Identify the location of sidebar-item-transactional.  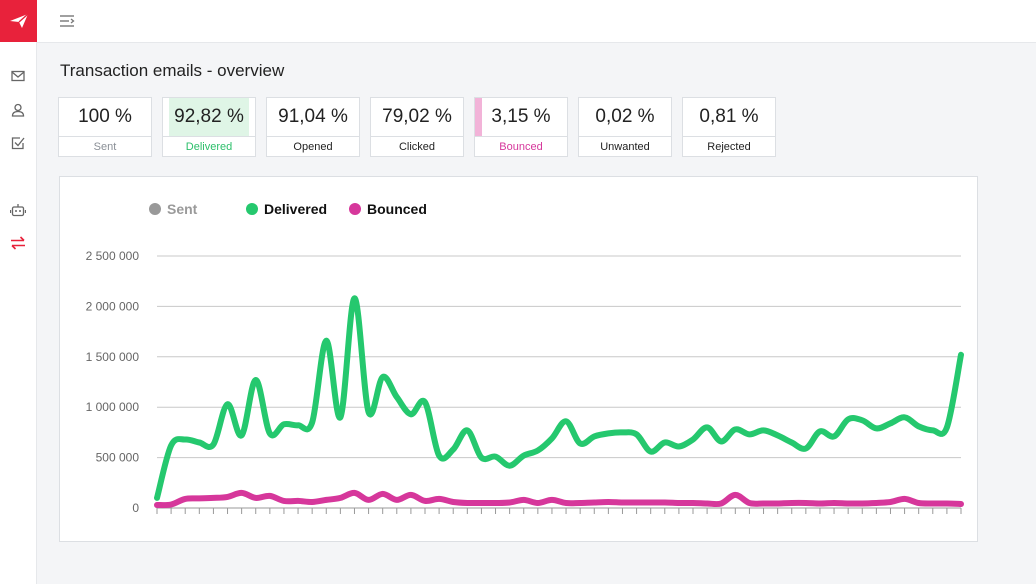
(18, 243).